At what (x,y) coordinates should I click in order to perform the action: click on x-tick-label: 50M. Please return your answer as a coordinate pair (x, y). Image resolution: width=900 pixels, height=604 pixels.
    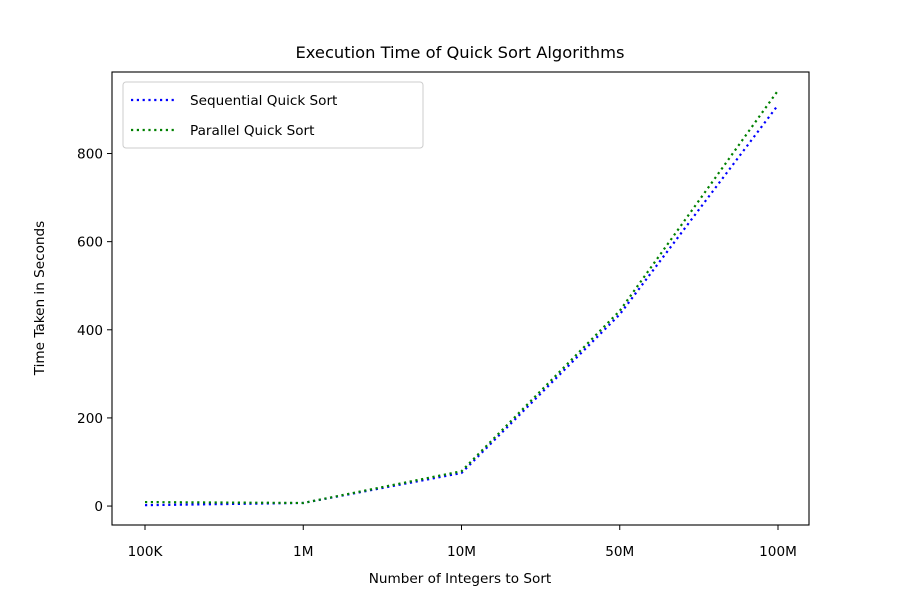
    Looking at the image, I should click on (619, 552).